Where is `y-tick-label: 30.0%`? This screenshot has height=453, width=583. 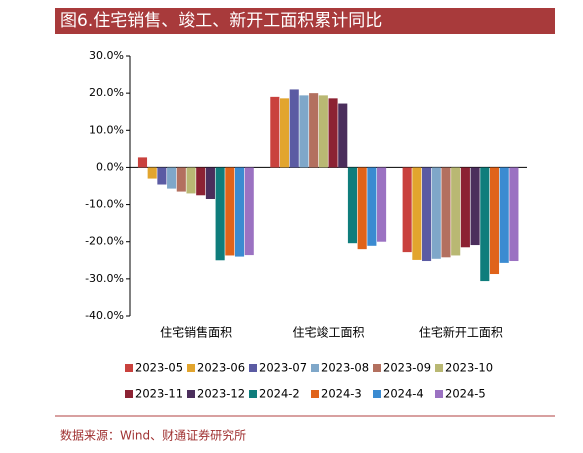 y-tick-label: 30.0% is located at coordinates (106, 55).